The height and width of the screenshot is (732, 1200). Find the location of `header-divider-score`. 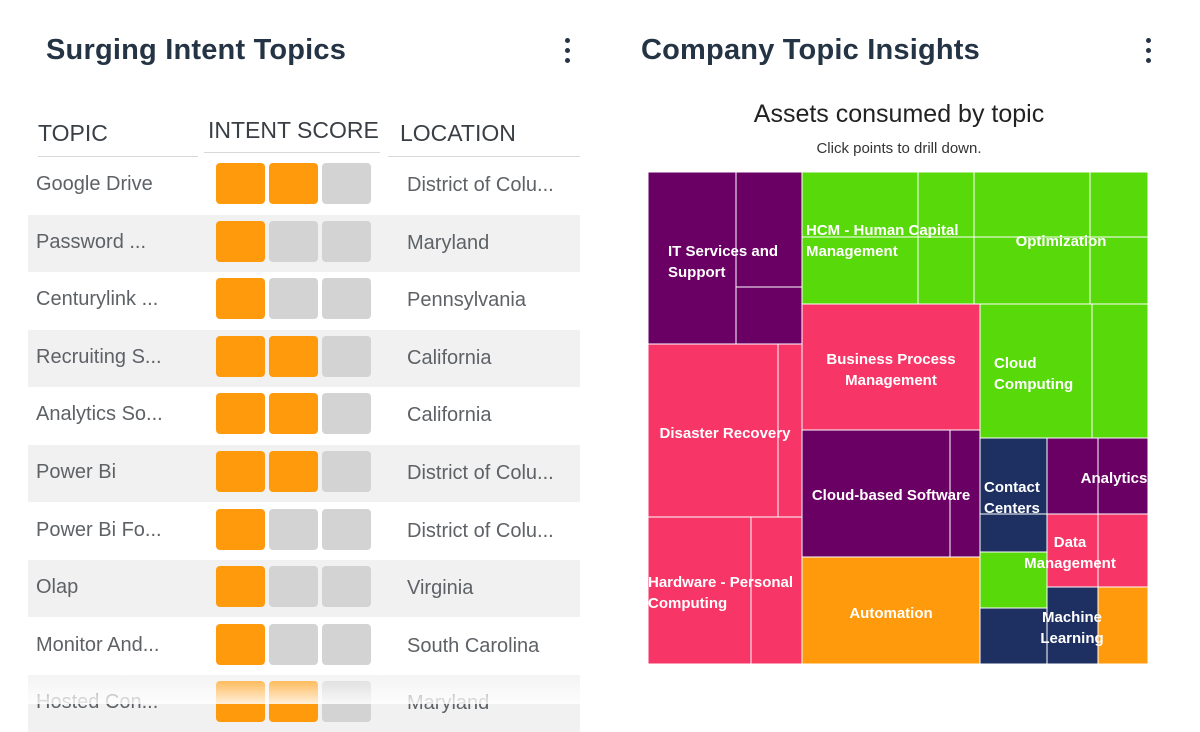

header-divider-score is located at coordinates (292, 152).